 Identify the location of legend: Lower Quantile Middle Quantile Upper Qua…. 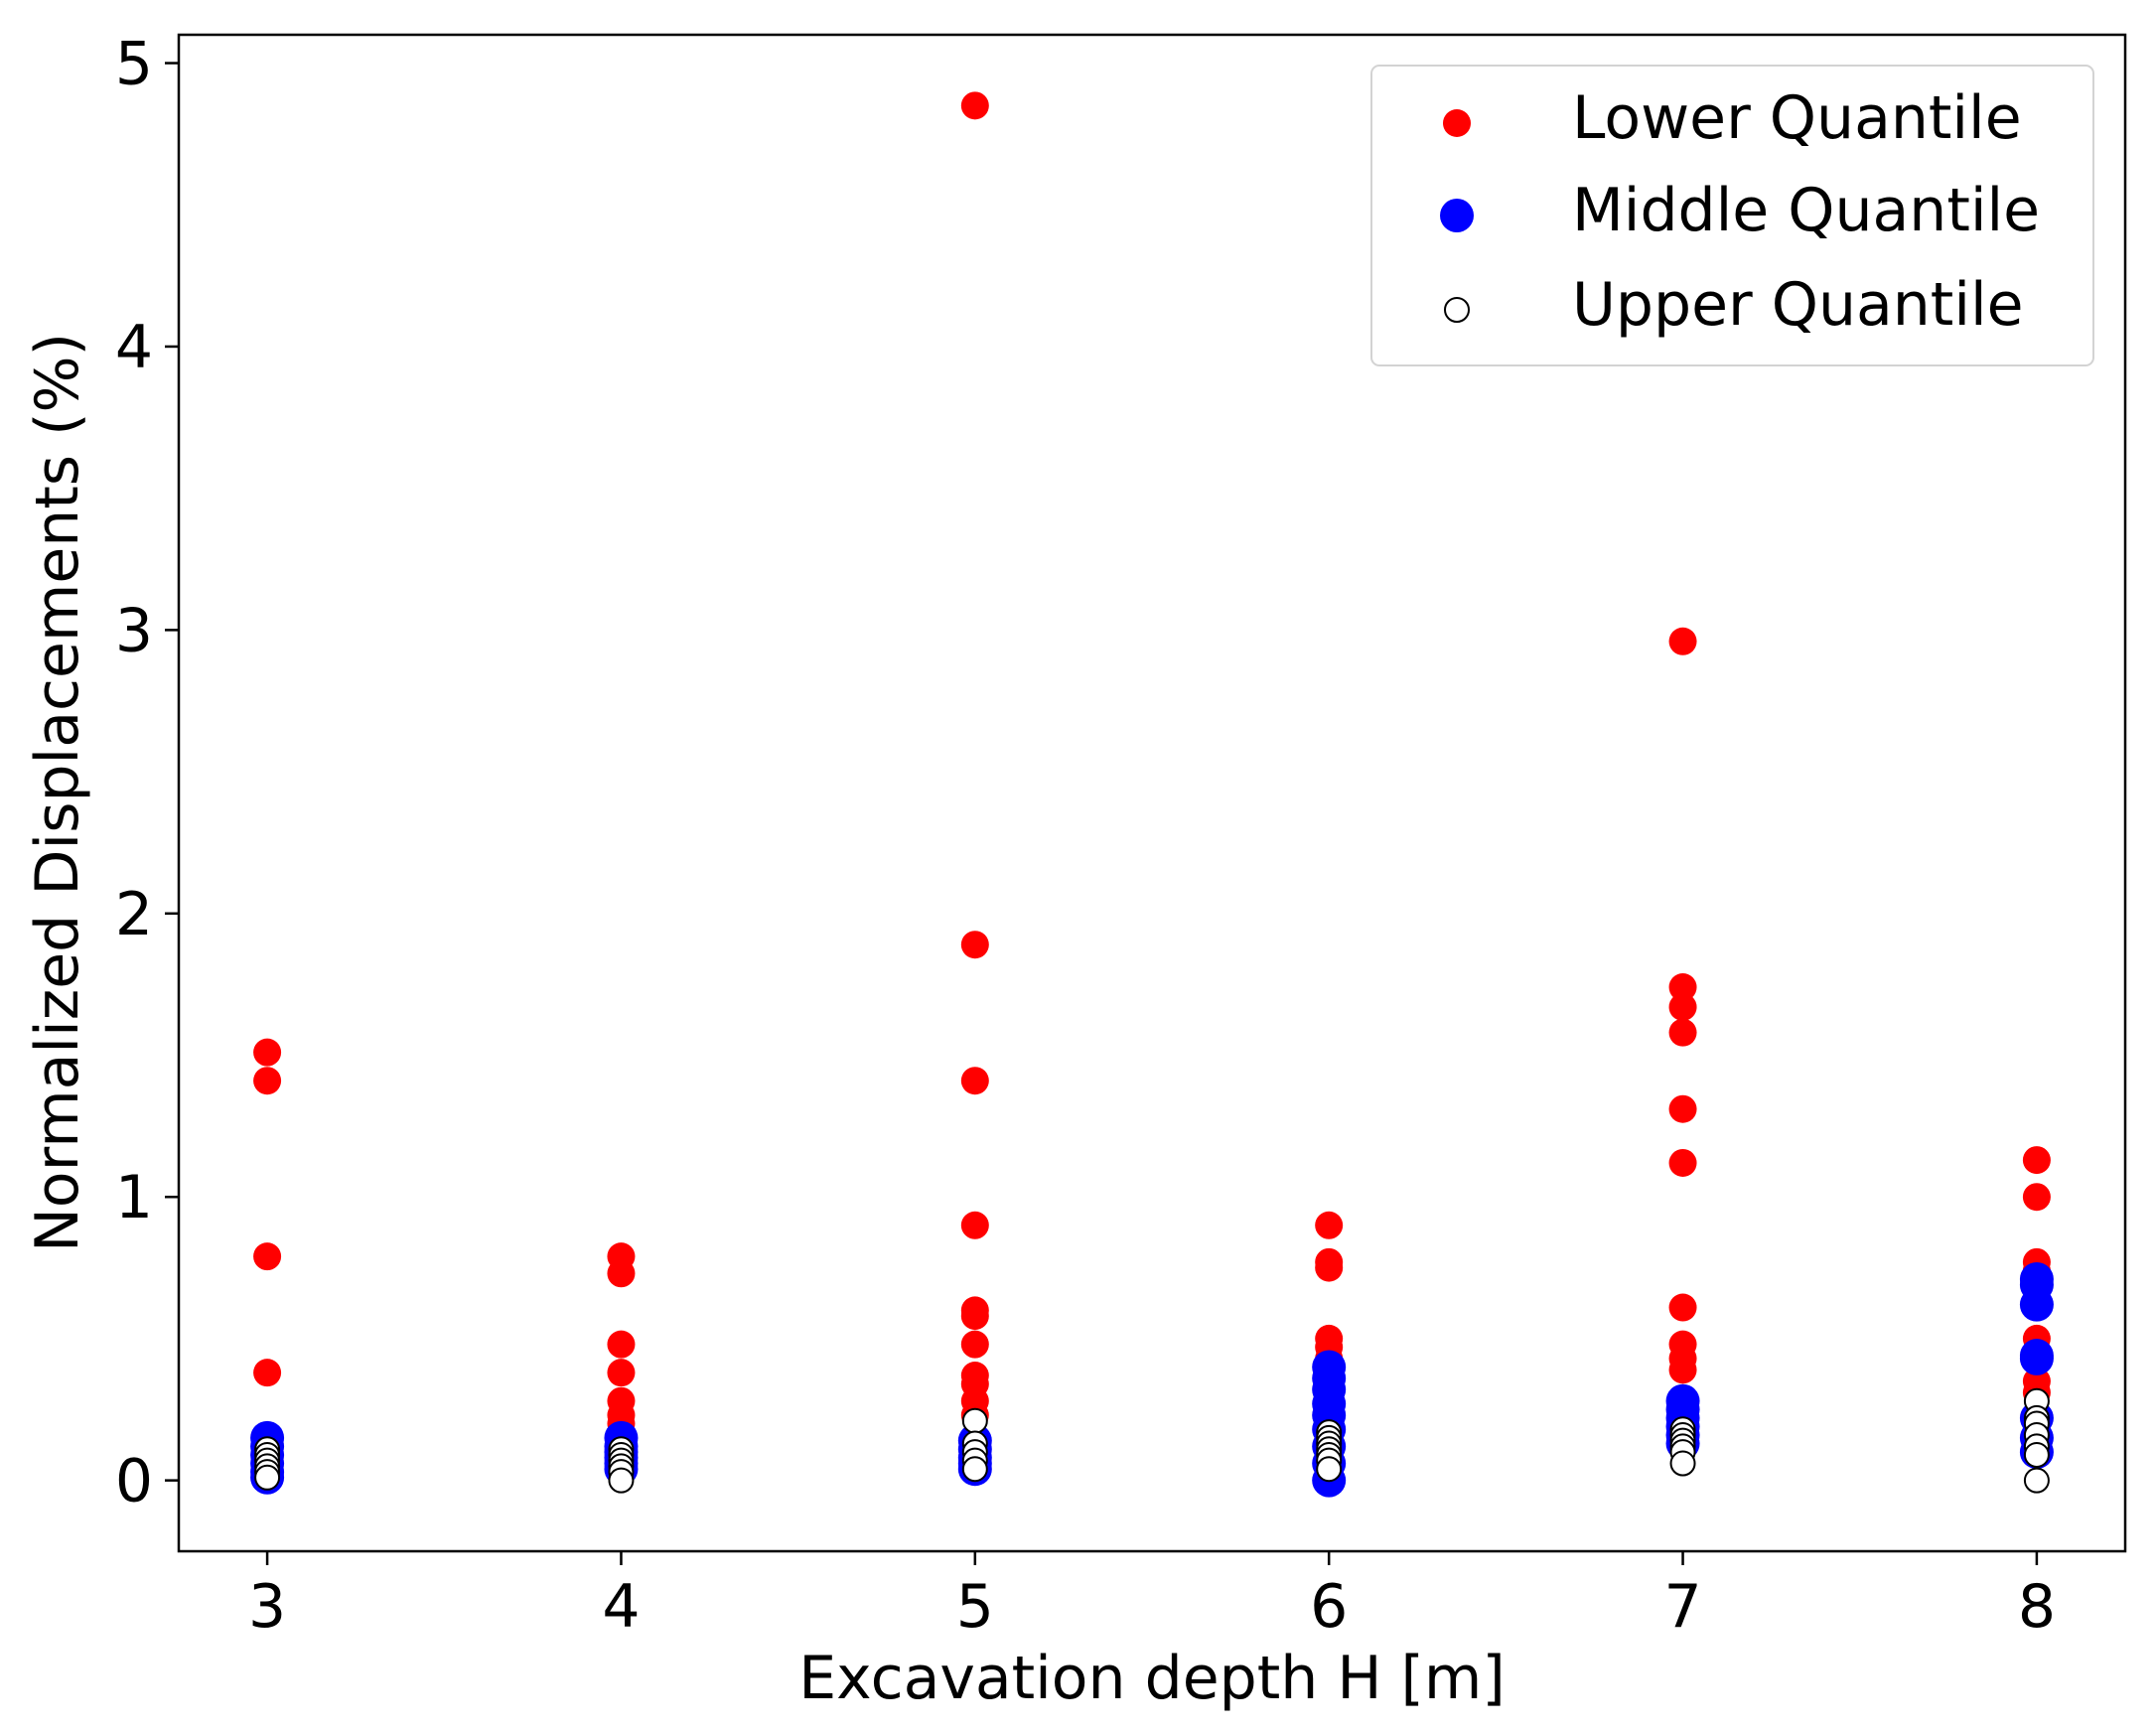
(1732, 215).